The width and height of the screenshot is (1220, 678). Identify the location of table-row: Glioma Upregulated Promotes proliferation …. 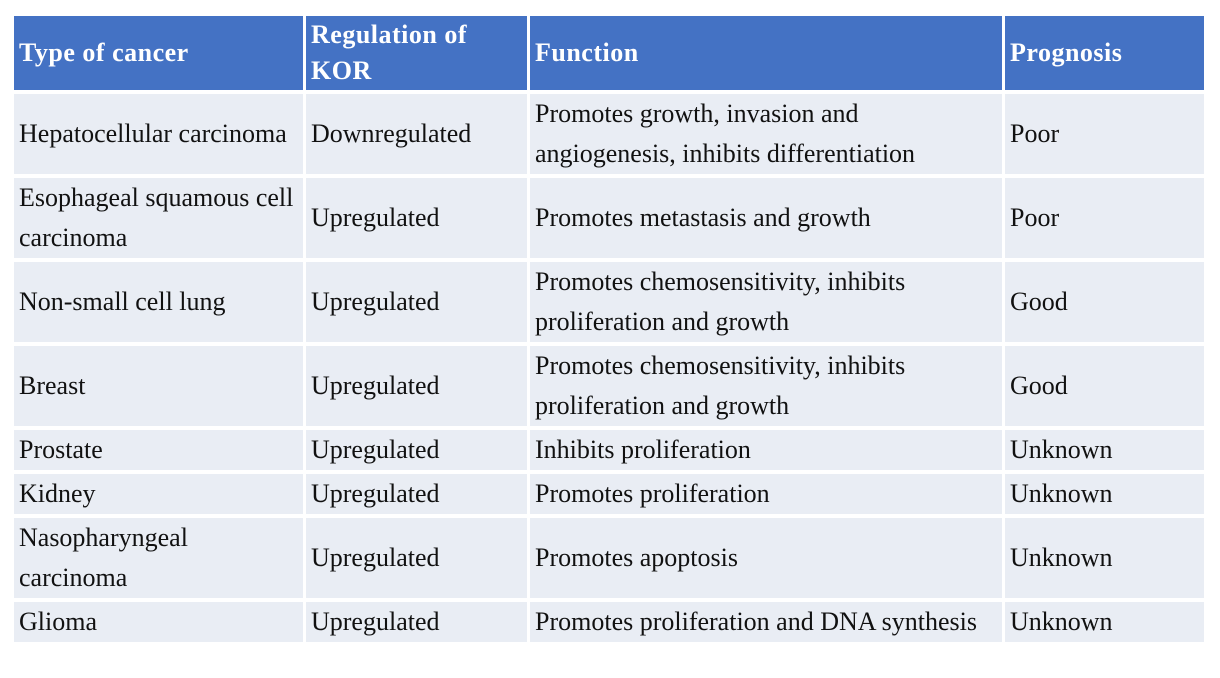
(609, 622).